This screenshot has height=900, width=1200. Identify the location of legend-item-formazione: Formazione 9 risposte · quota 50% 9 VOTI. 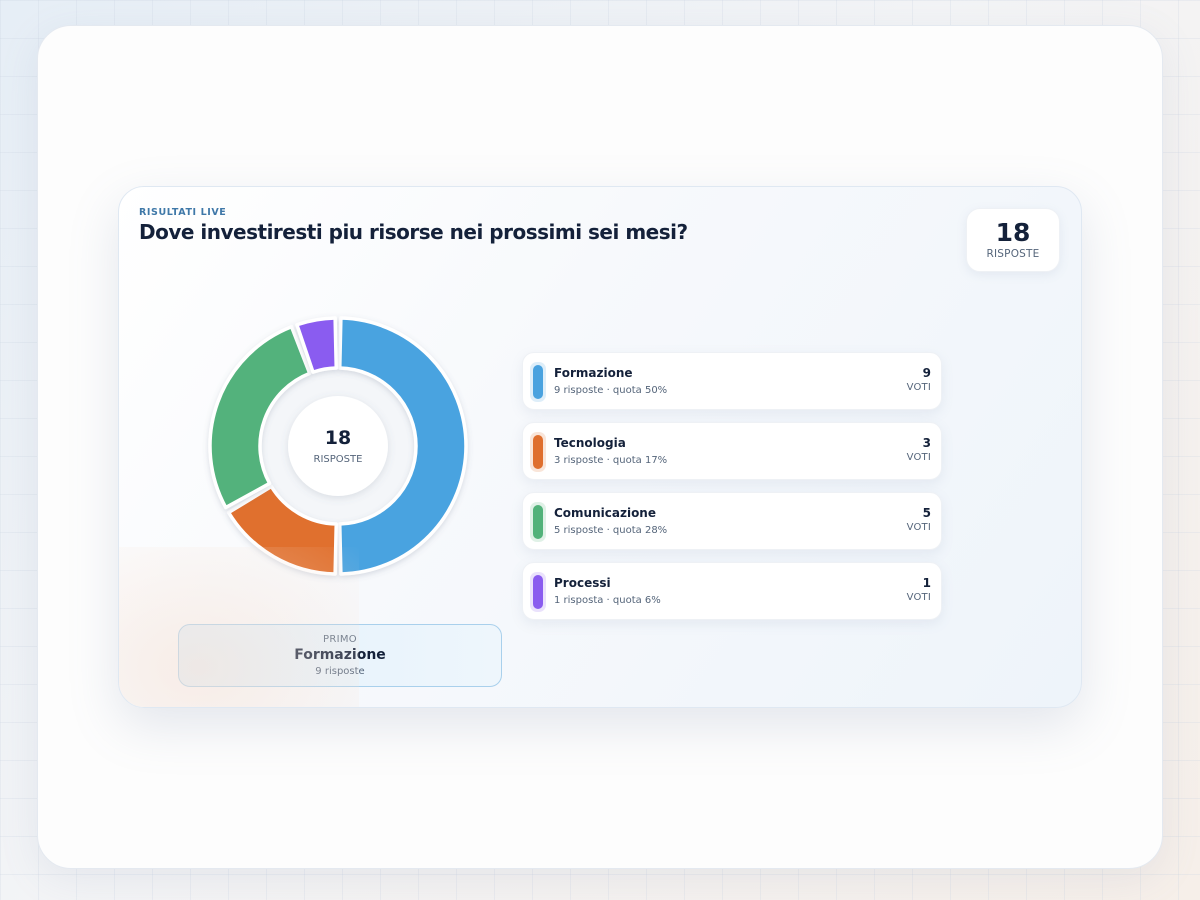
(732, 381).